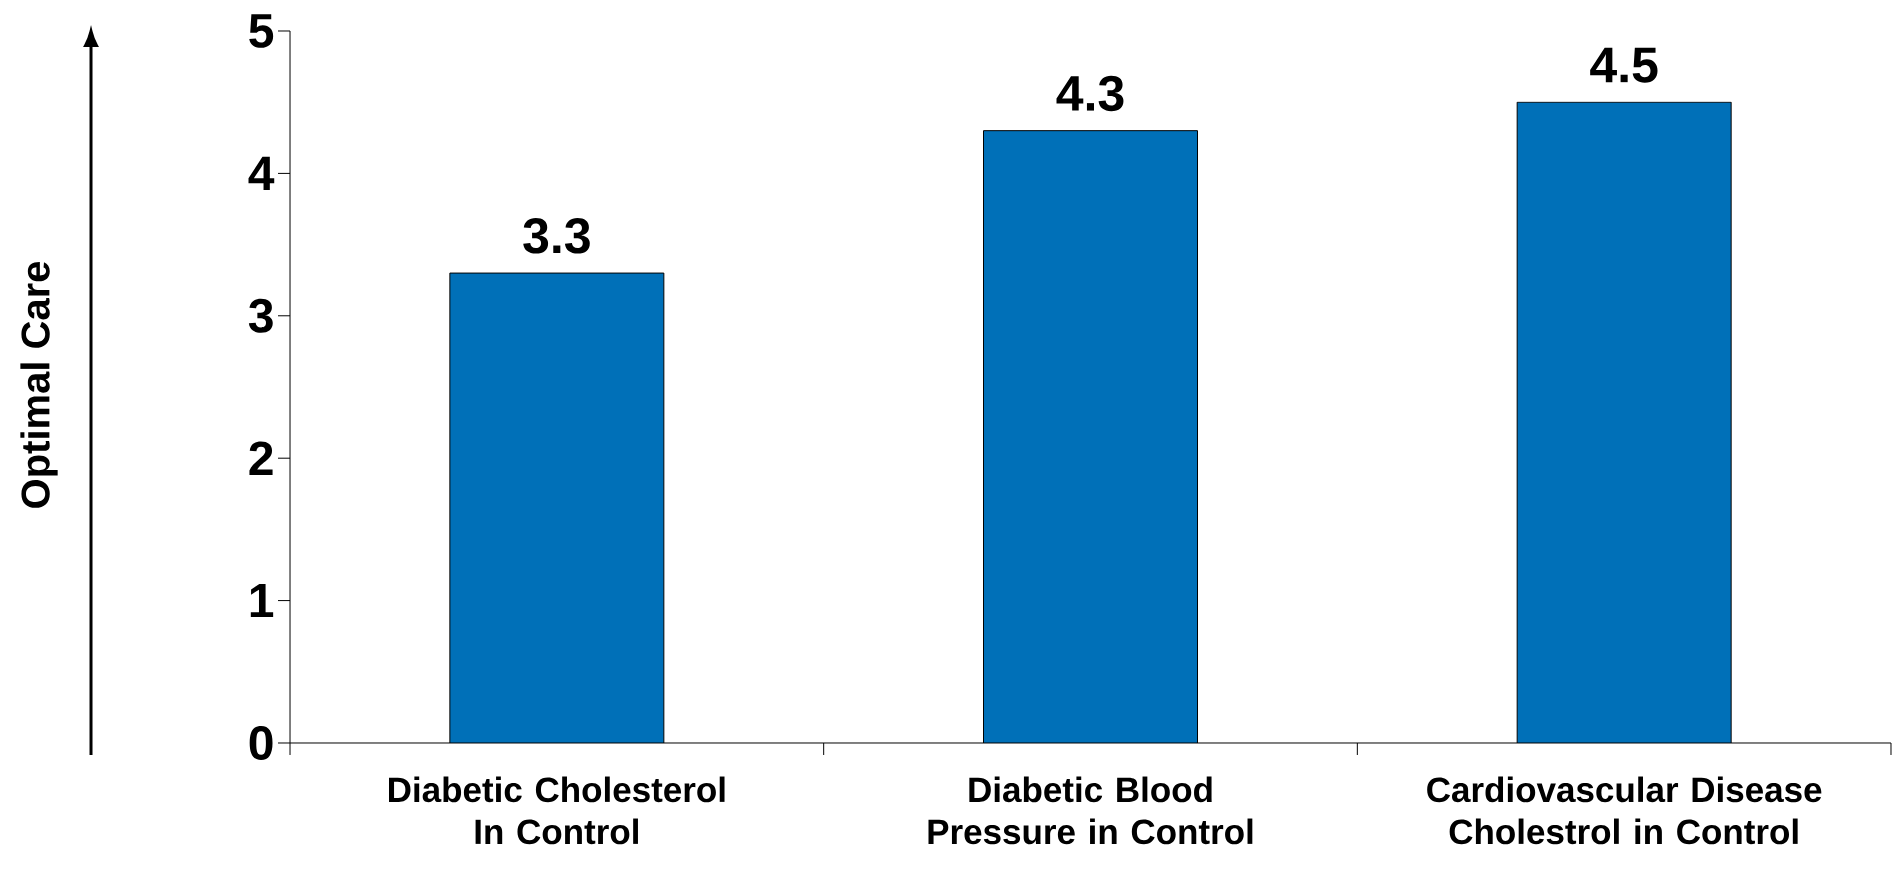  What do you see at coordinates (1090, 93) in the screenshot?
I see `data-label: 4.3` at bounding box center [1090, 93].